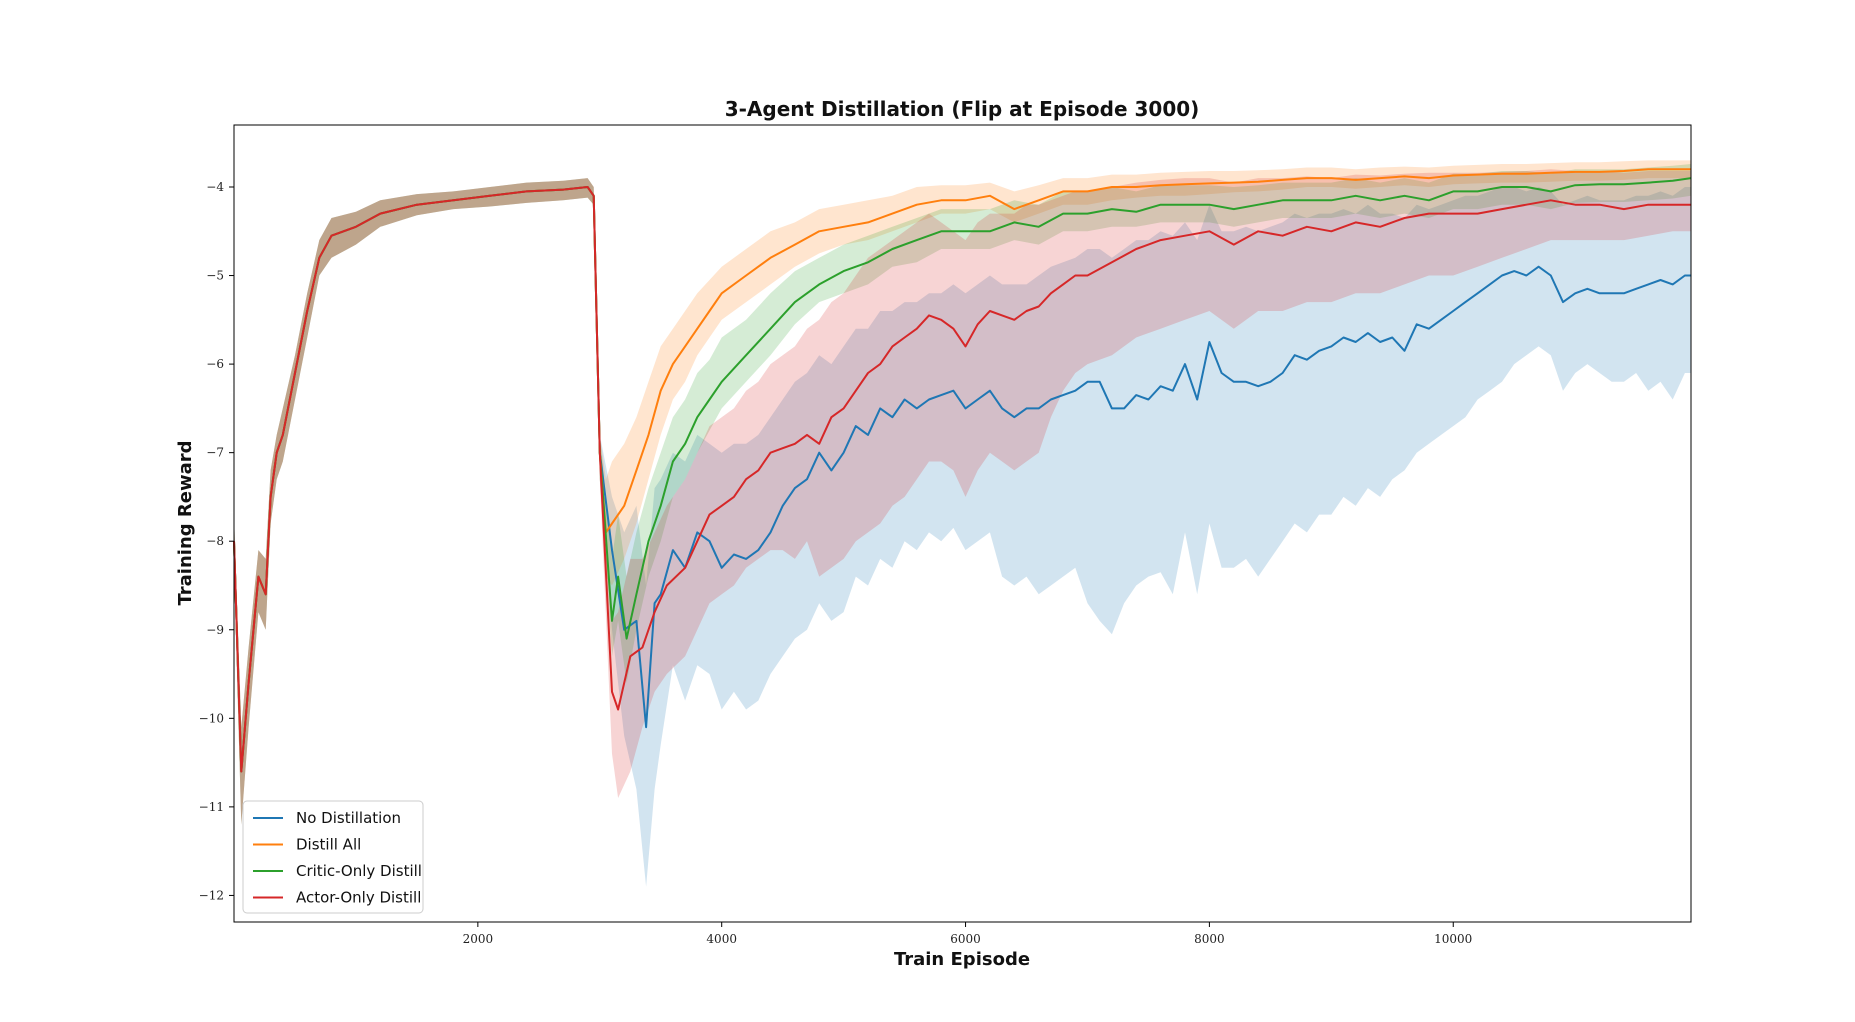  What do you see at coordinates (358, 898) in the screenshot?
I see `legend-label-actor-only-distill: Actor-Only Distill` at bounding box center [358, 898].